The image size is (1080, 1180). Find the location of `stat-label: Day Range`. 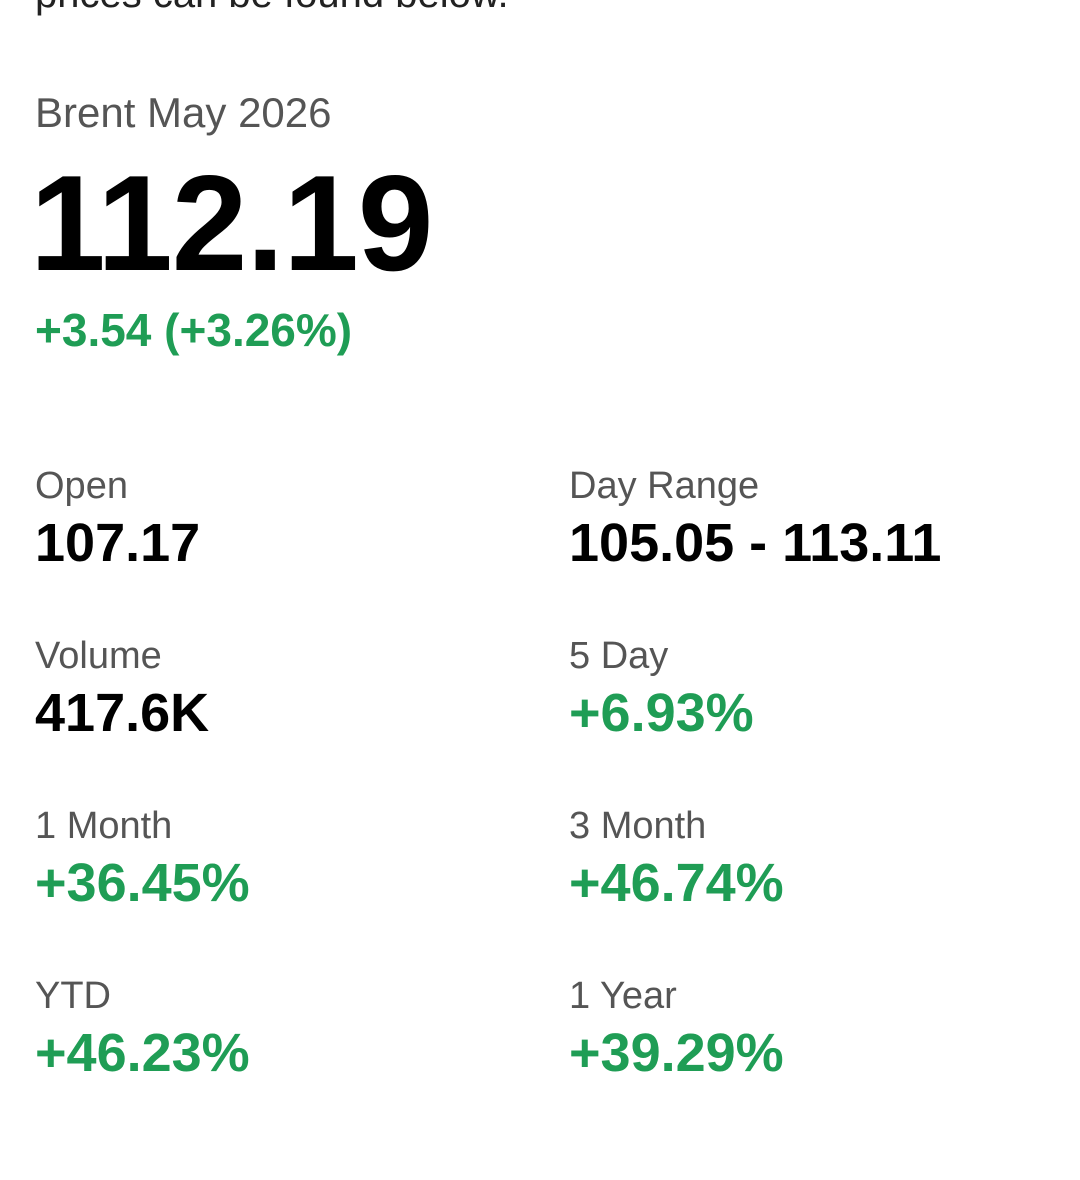

stat-label: Day Range is located at coordinates (664, 486).